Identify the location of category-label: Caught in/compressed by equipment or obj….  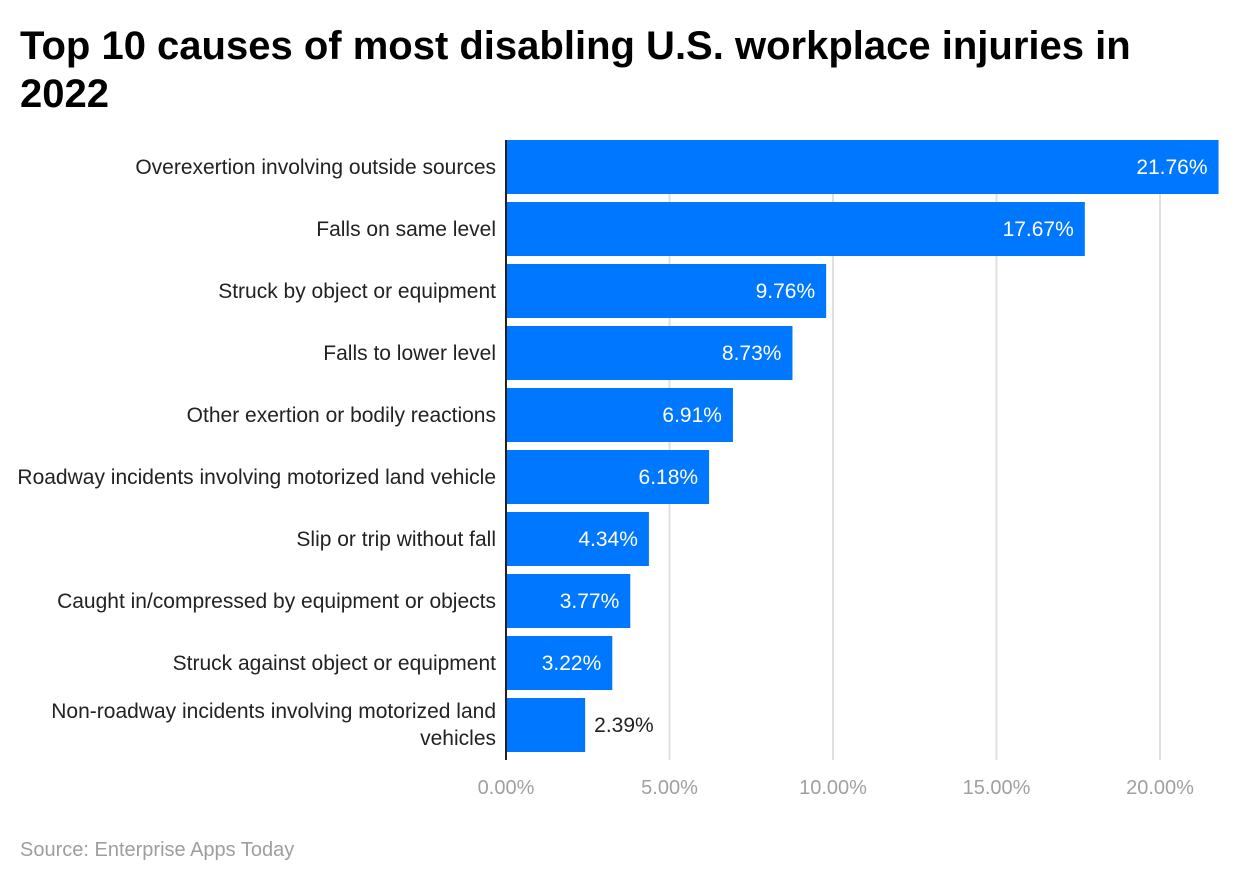
(256, 601).